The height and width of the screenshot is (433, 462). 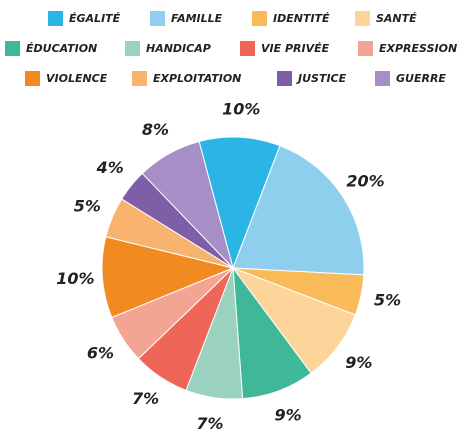 I want to click on legend-label: JUSTICE, so click(x=321, y=78).